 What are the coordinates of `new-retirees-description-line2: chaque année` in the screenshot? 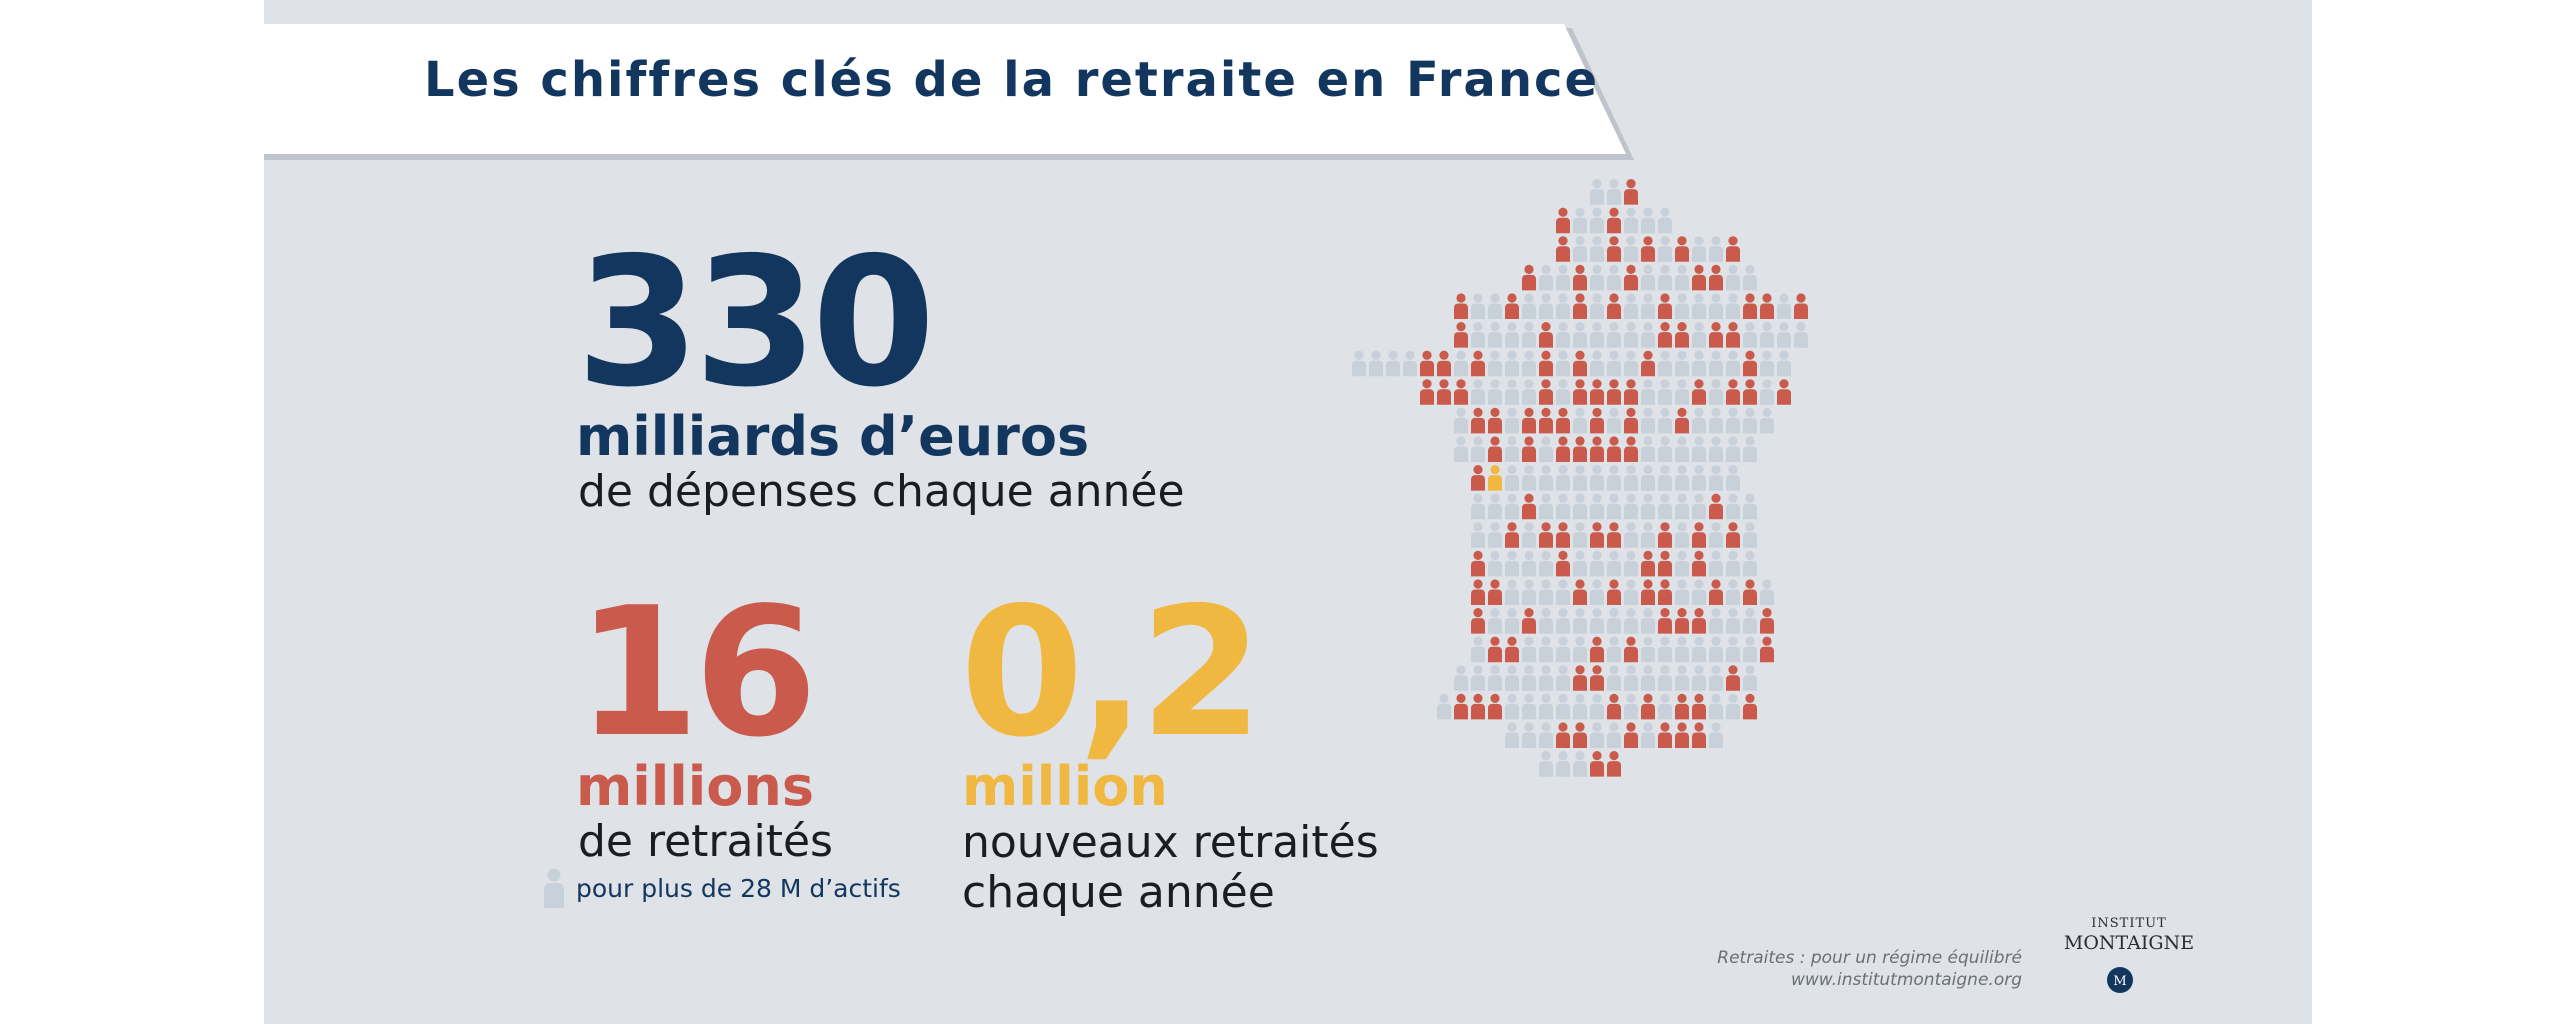 It's located at (1118, 893).